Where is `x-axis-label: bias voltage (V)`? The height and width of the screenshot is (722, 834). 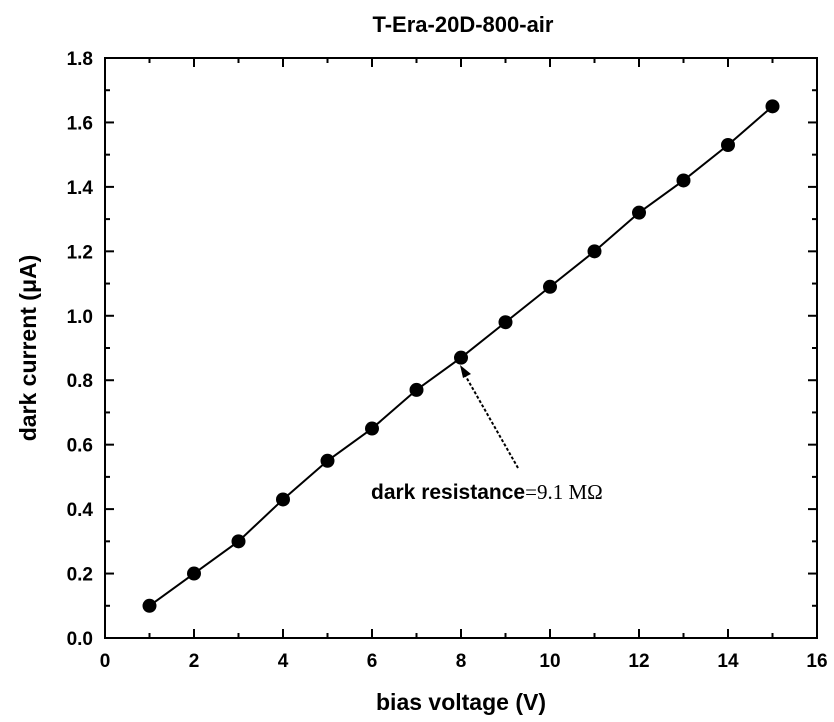 x-axis-label: bias voltage (V) is located at coordinates (461, 702).